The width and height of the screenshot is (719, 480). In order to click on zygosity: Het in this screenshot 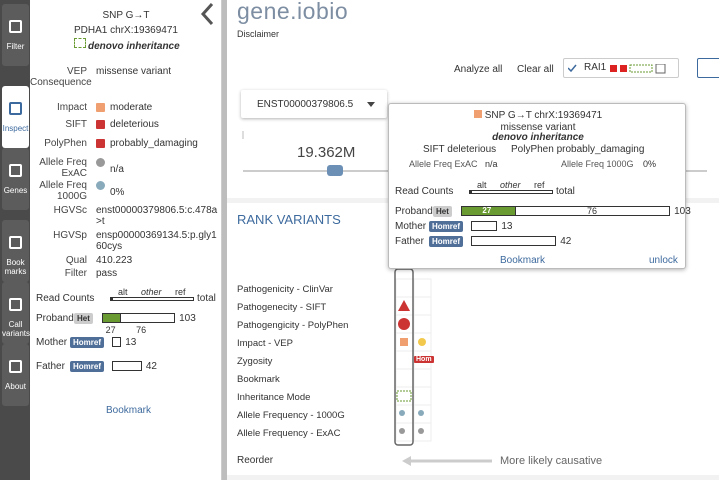, I will do `click(83, 318)`.